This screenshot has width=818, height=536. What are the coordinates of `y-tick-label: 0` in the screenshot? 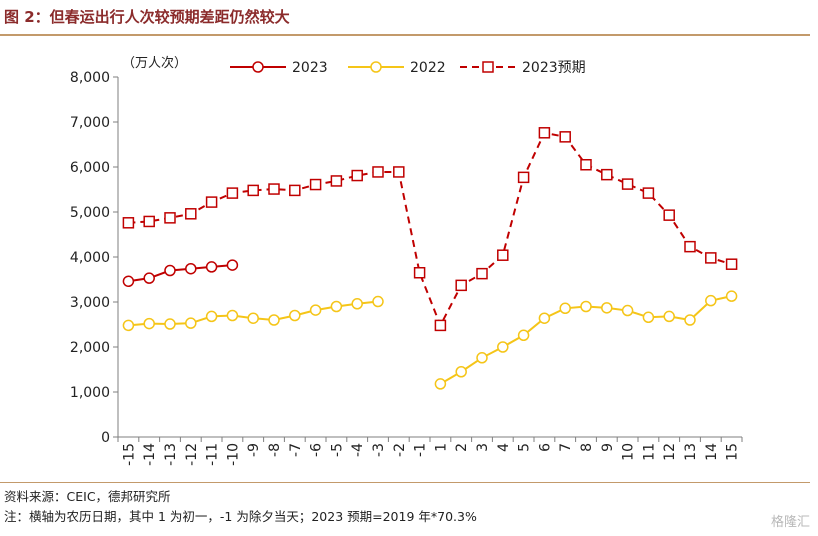 It's located at (105, 438).